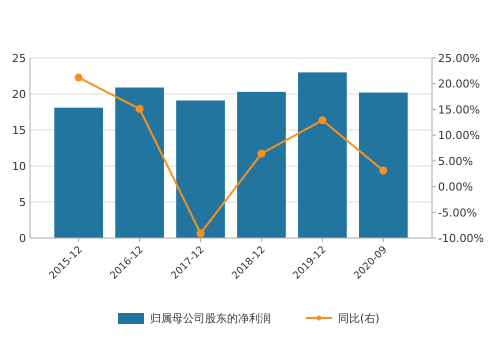 The height and width of the screenshot is (362, 500). Describe the element at coordinates (19, 130) in the screenshot. I see `y-tick-label: 15` at that location.